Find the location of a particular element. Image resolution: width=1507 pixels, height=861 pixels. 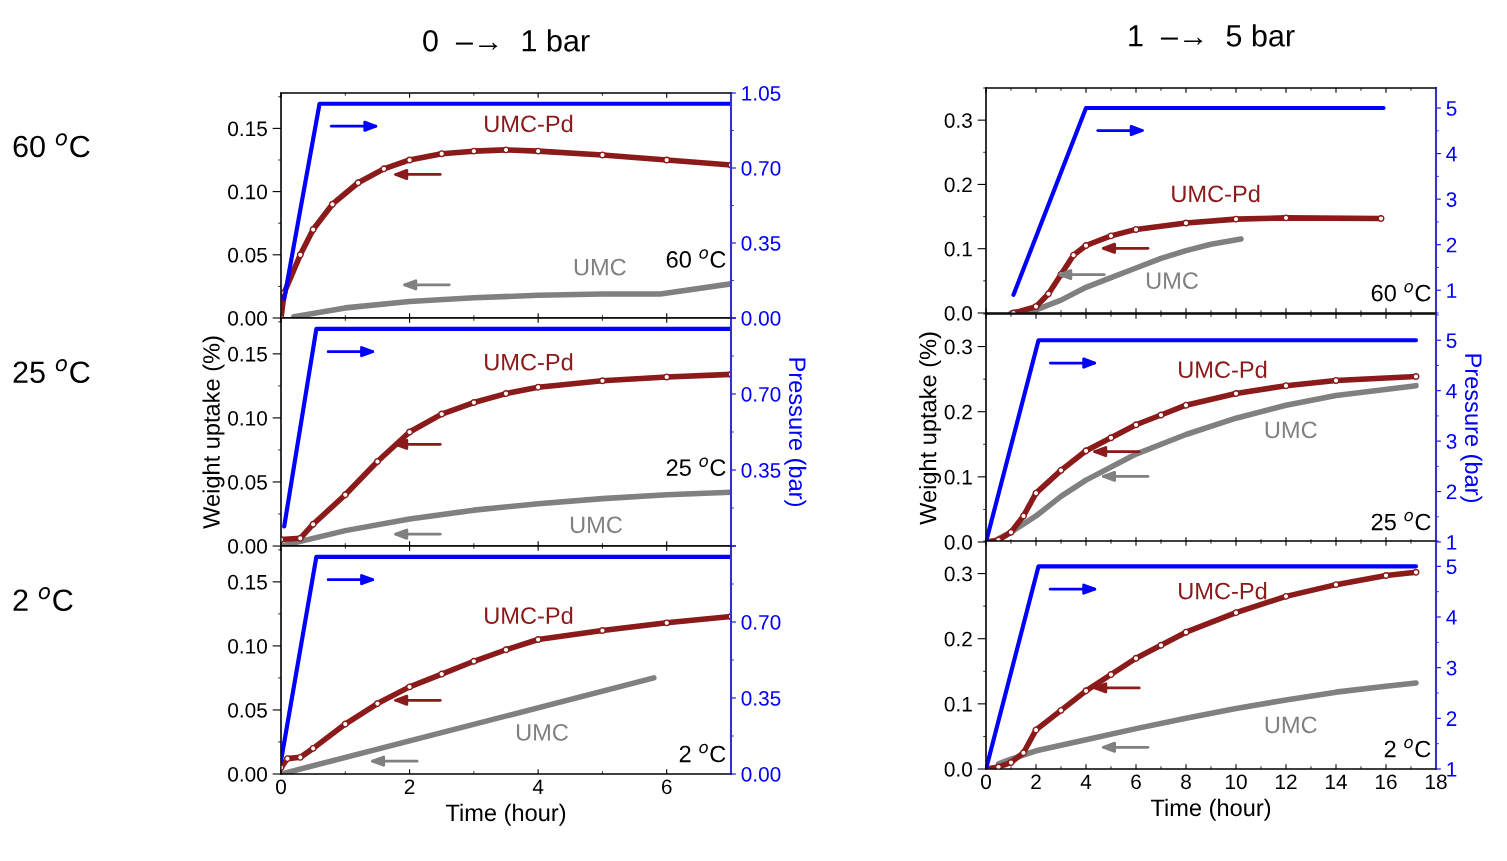

chart-title: 0 –→ 1 bar is located at coordinates (506, 40).